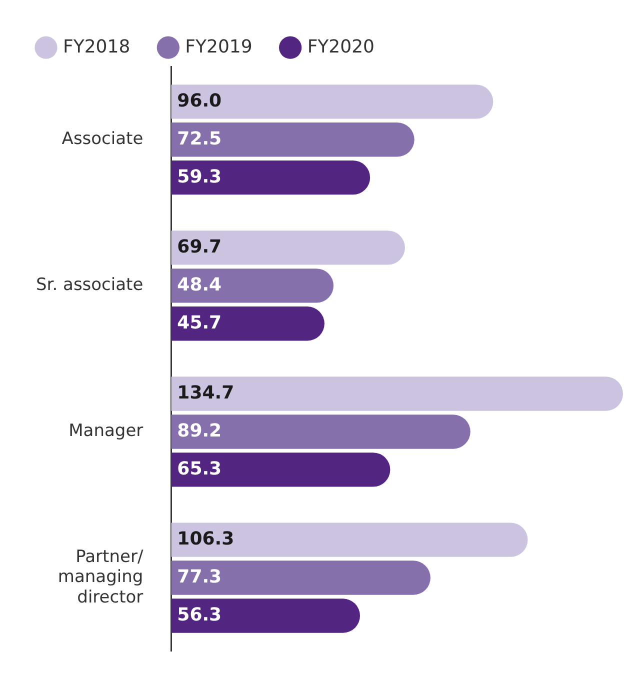 The height and width of the screenshot is (689, 631). I want to click on data-label: 72.5, so click(199, 139).